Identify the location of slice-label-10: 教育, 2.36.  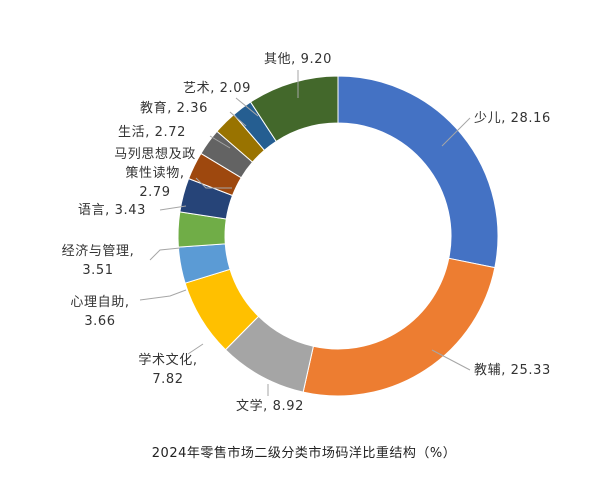
(174, 108).